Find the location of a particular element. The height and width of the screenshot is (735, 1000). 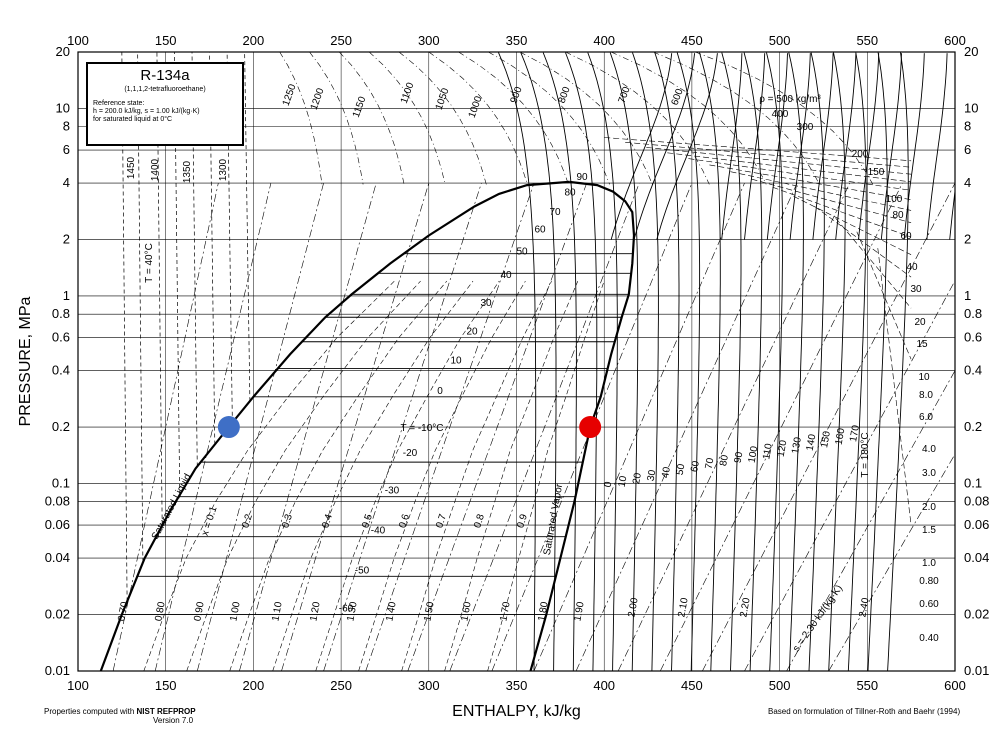

y-tick-label-left: 6 is located at coordinates (66, 149).